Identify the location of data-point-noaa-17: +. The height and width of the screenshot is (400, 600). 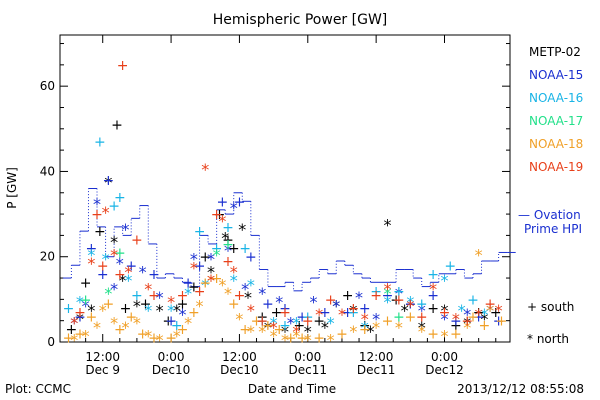
(228, 245).